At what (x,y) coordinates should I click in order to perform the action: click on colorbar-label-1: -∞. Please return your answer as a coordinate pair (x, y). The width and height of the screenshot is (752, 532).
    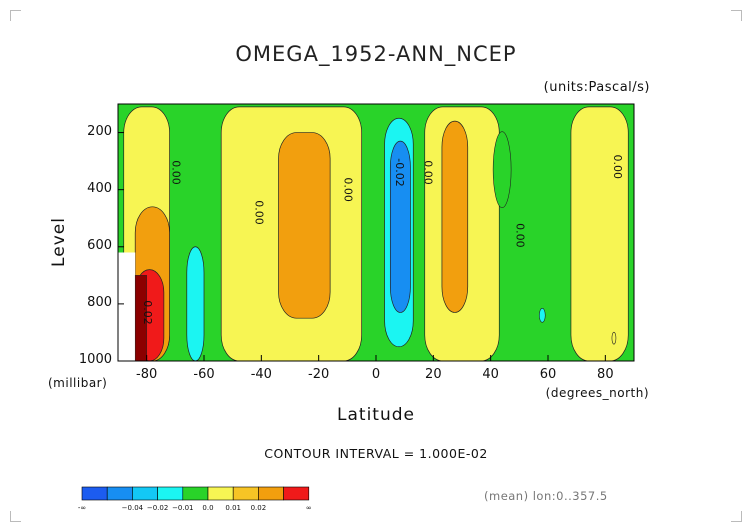
    Looking at the image, I should click on (82, 508).